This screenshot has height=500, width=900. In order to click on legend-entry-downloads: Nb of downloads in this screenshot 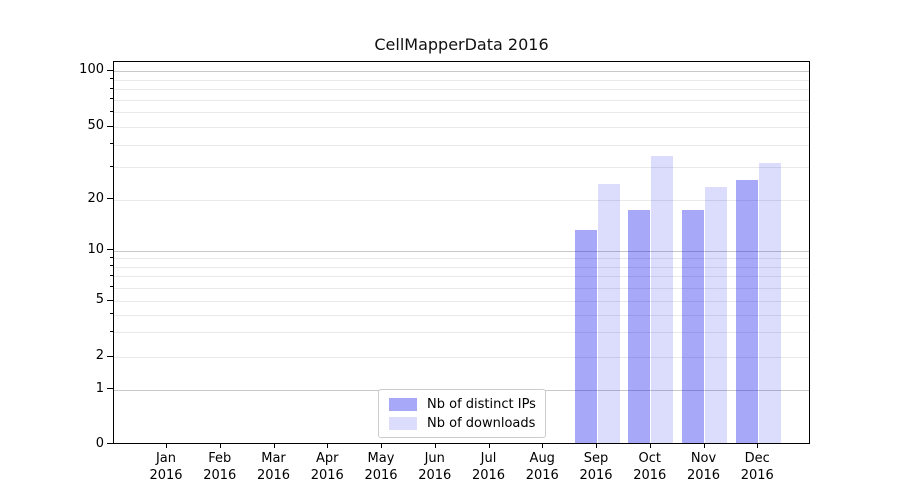, I will do `click(462, 423)`.